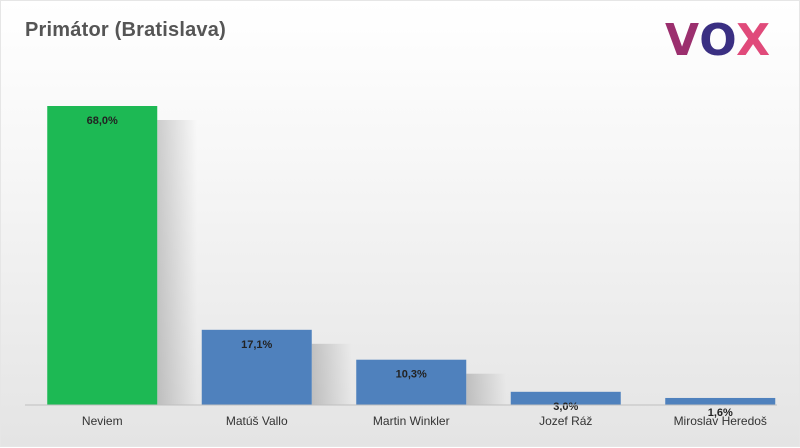 Image resolution: width=800 pixels, height=448 pixels. Describe the element at coordinates (411, 421) in the screenshot. I see `category-label-2: Martin Winkler` at that location.